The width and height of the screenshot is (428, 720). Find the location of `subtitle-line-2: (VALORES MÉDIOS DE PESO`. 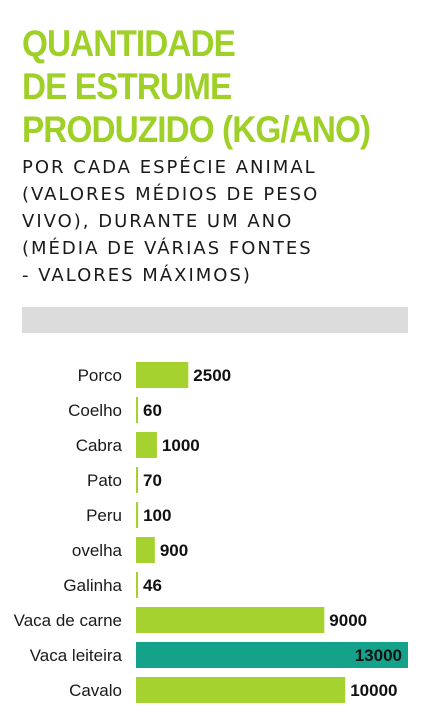

subtitle-line-2: (VALORES MÉDIOS DE PESO is located at coordinates (171, 194).